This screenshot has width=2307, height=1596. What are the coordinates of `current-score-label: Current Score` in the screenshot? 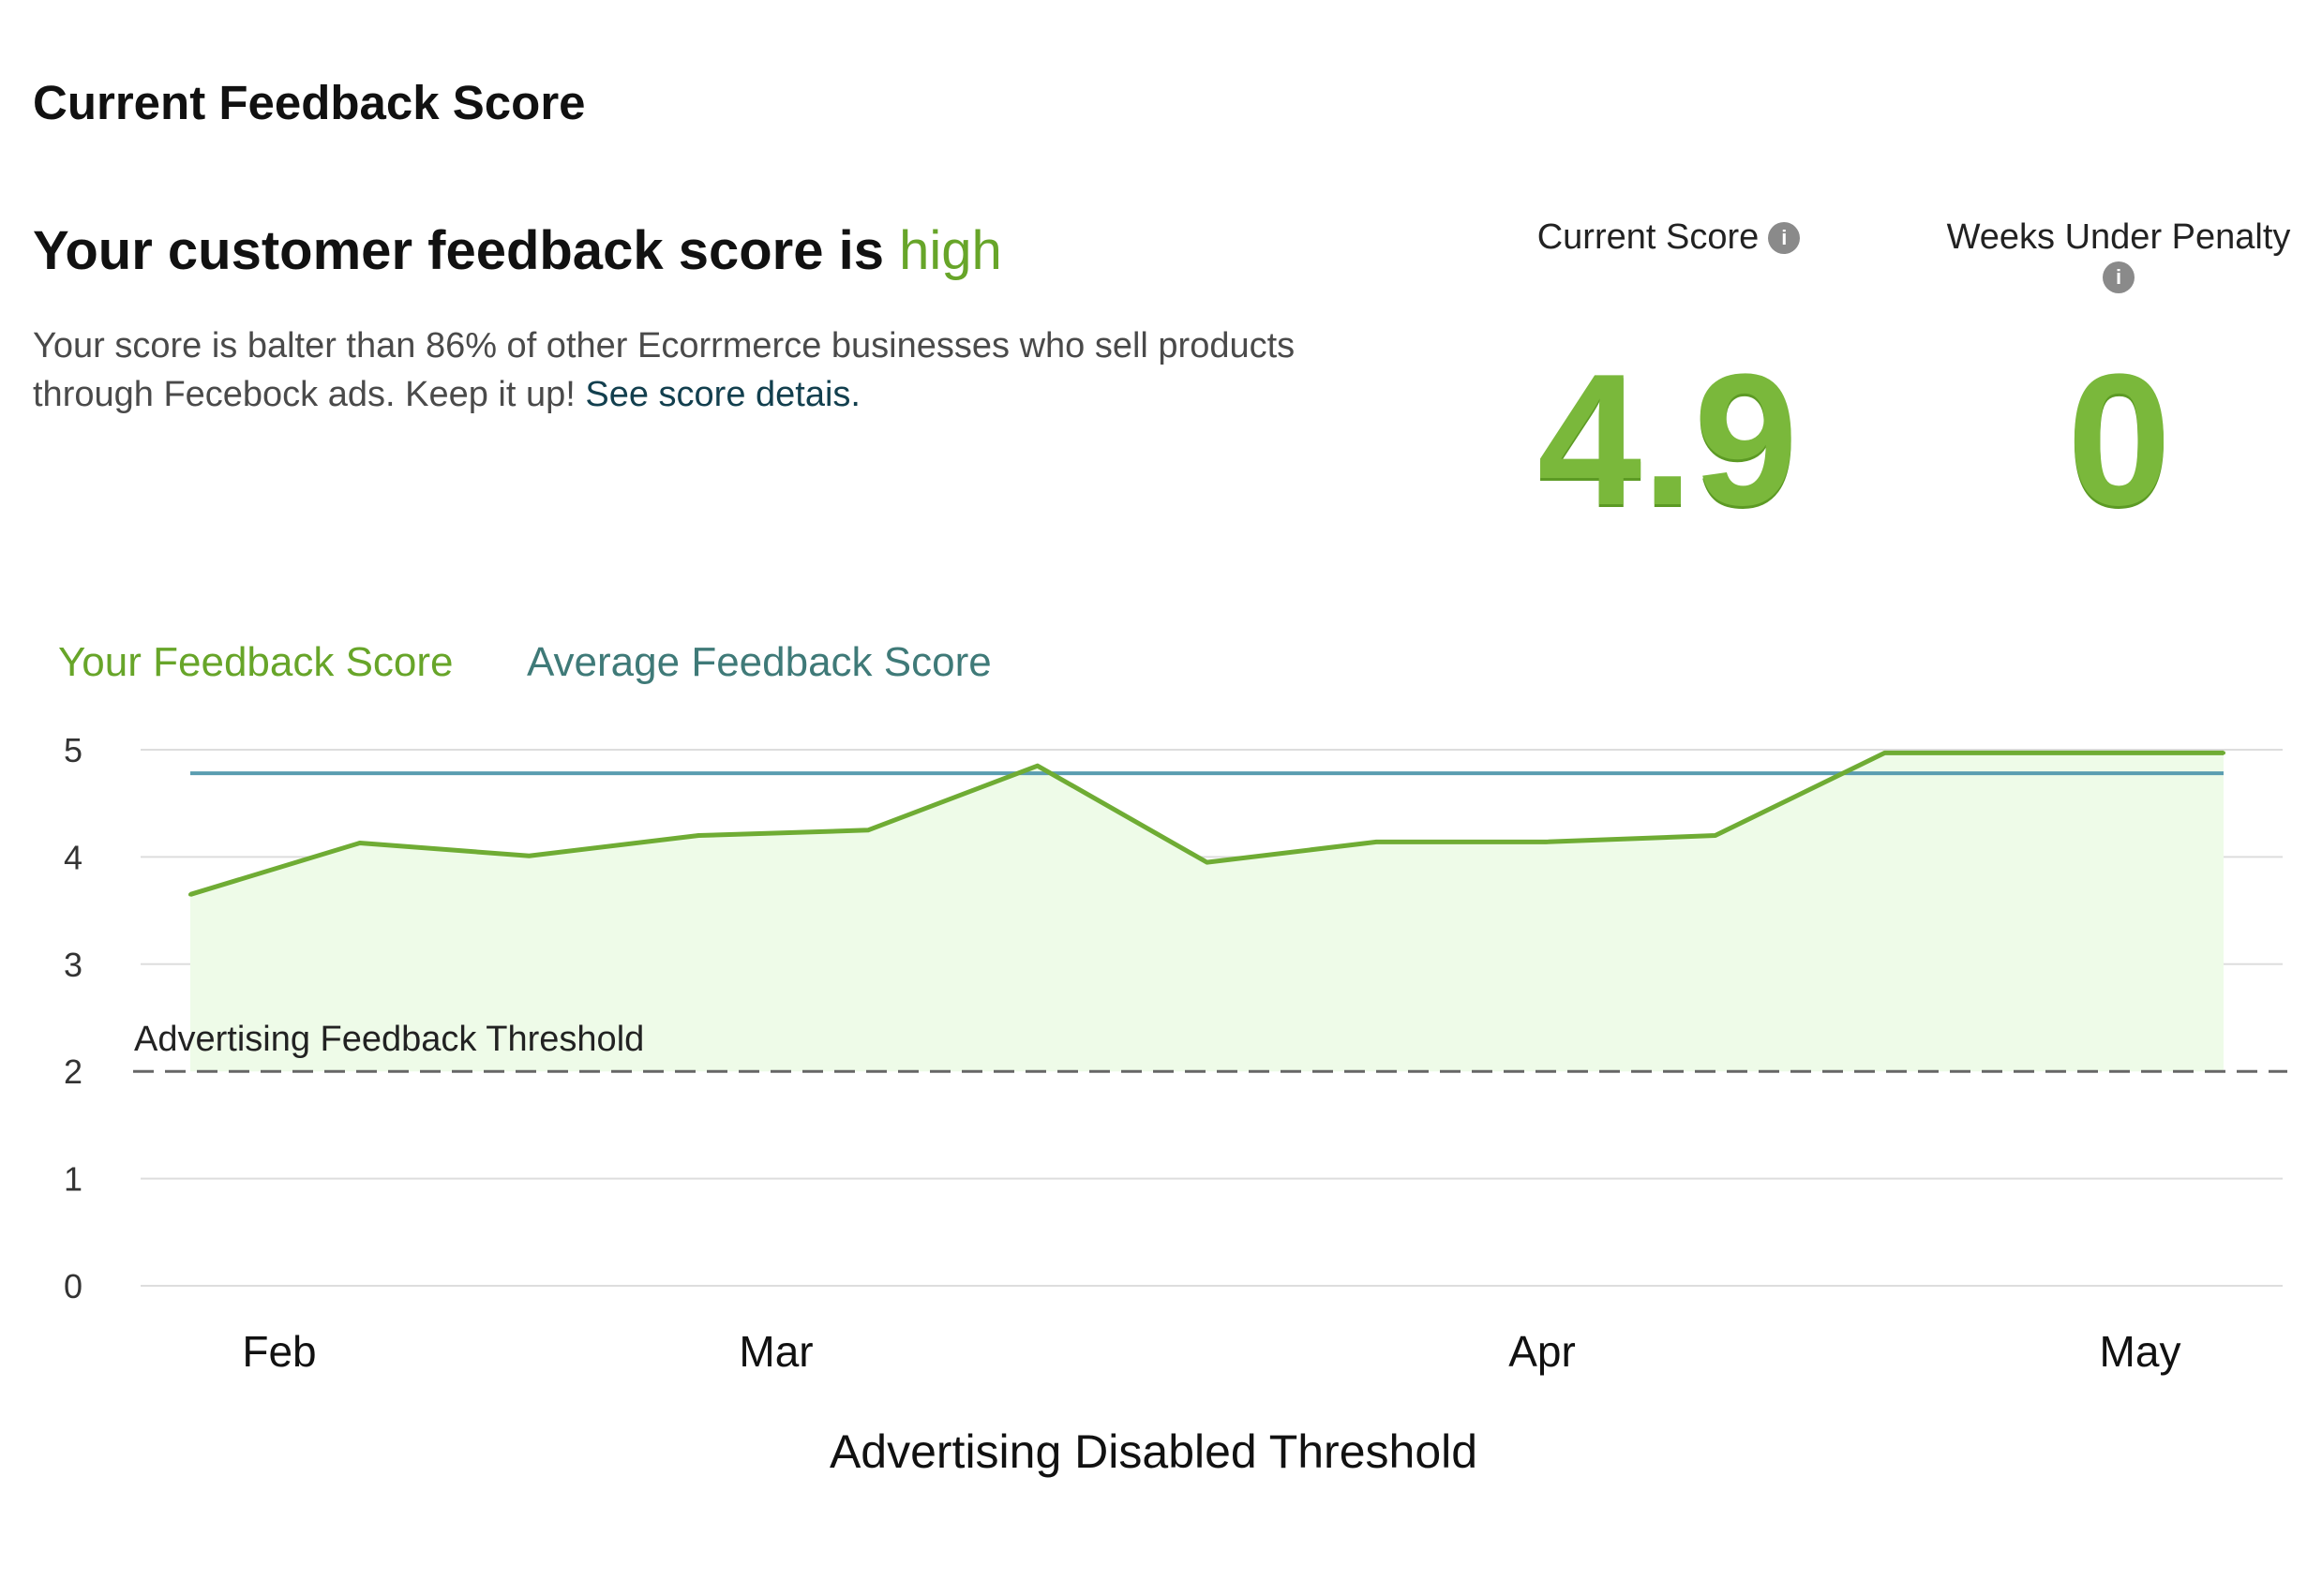 It's located at (1648, 237).